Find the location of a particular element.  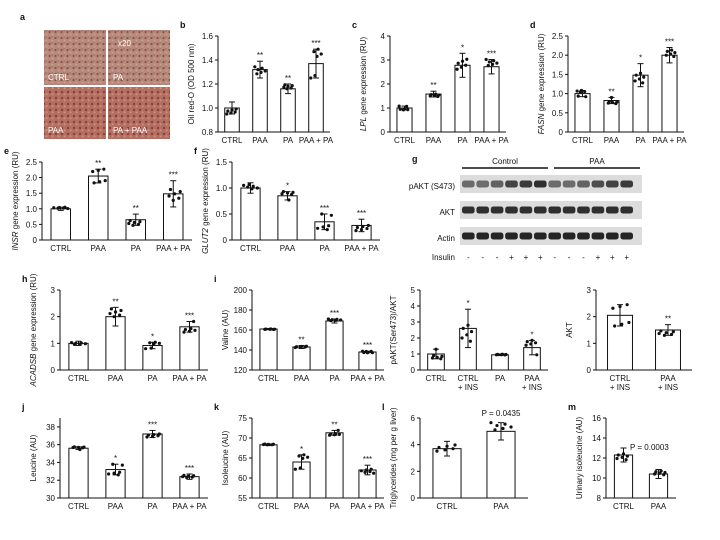

y-axis-label: INSR gene expression (RU) is located at coordinates (15, 200).